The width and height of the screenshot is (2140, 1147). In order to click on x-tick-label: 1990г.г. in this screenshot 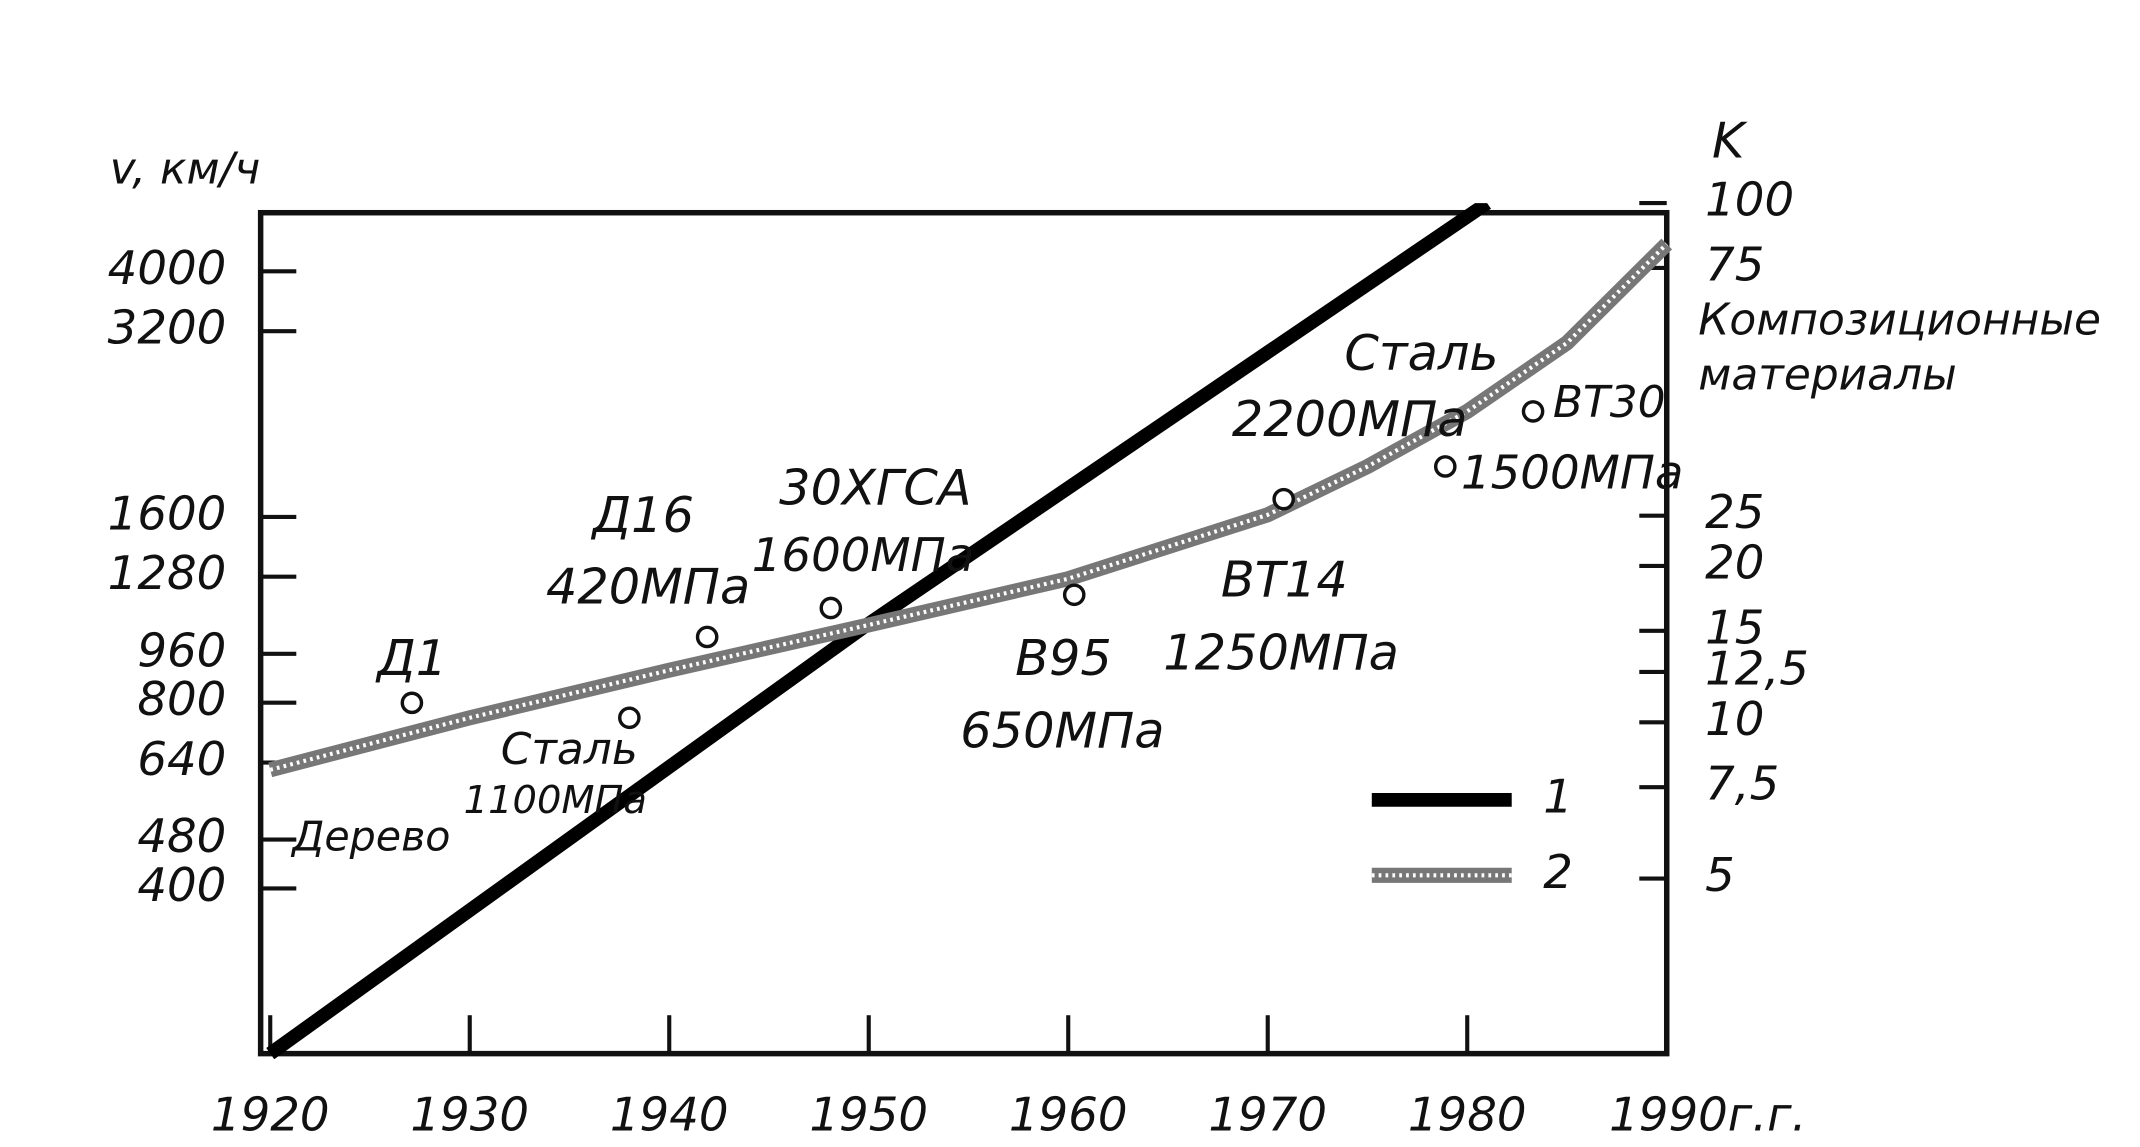, I will do `click(1707, 1115)`.